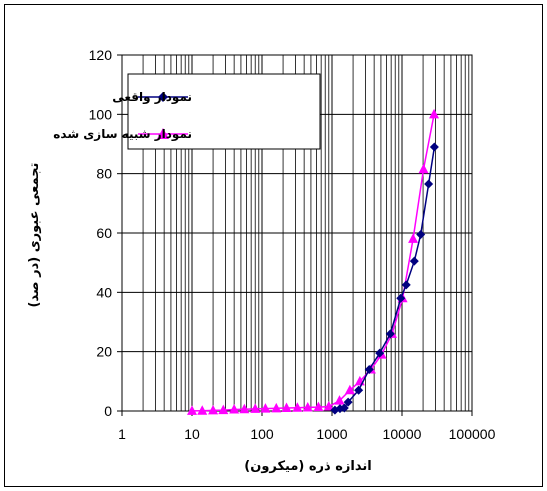 This screenshot has width=547, height=491. Describe the element at coordinates (331, 434) in the screenshot. I see `x-tick-label: 1000` at that location.